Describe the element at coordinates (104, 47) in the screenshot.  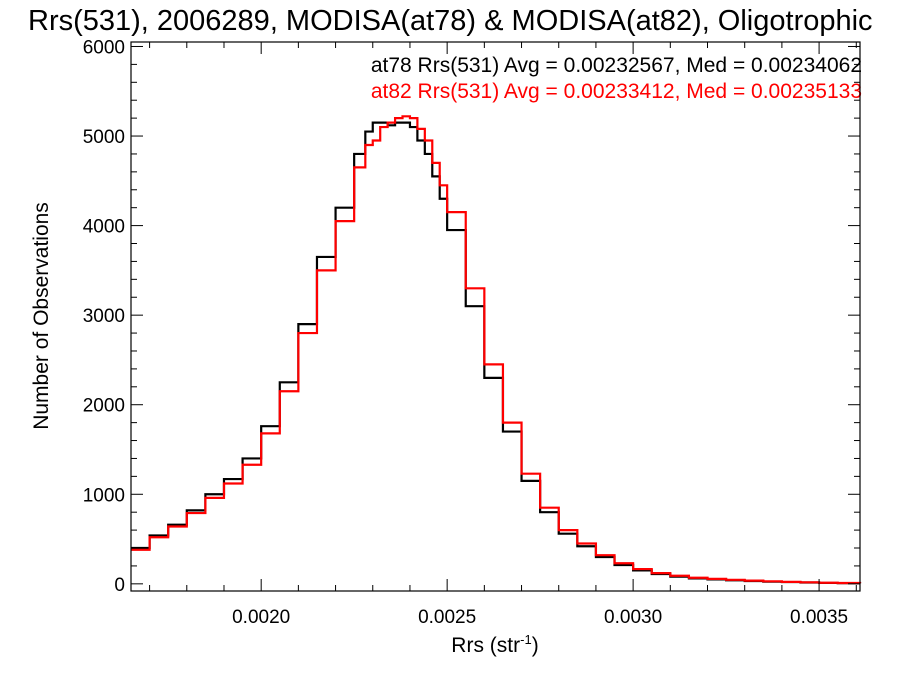
I see `y-tick-label: 6000` at that location.